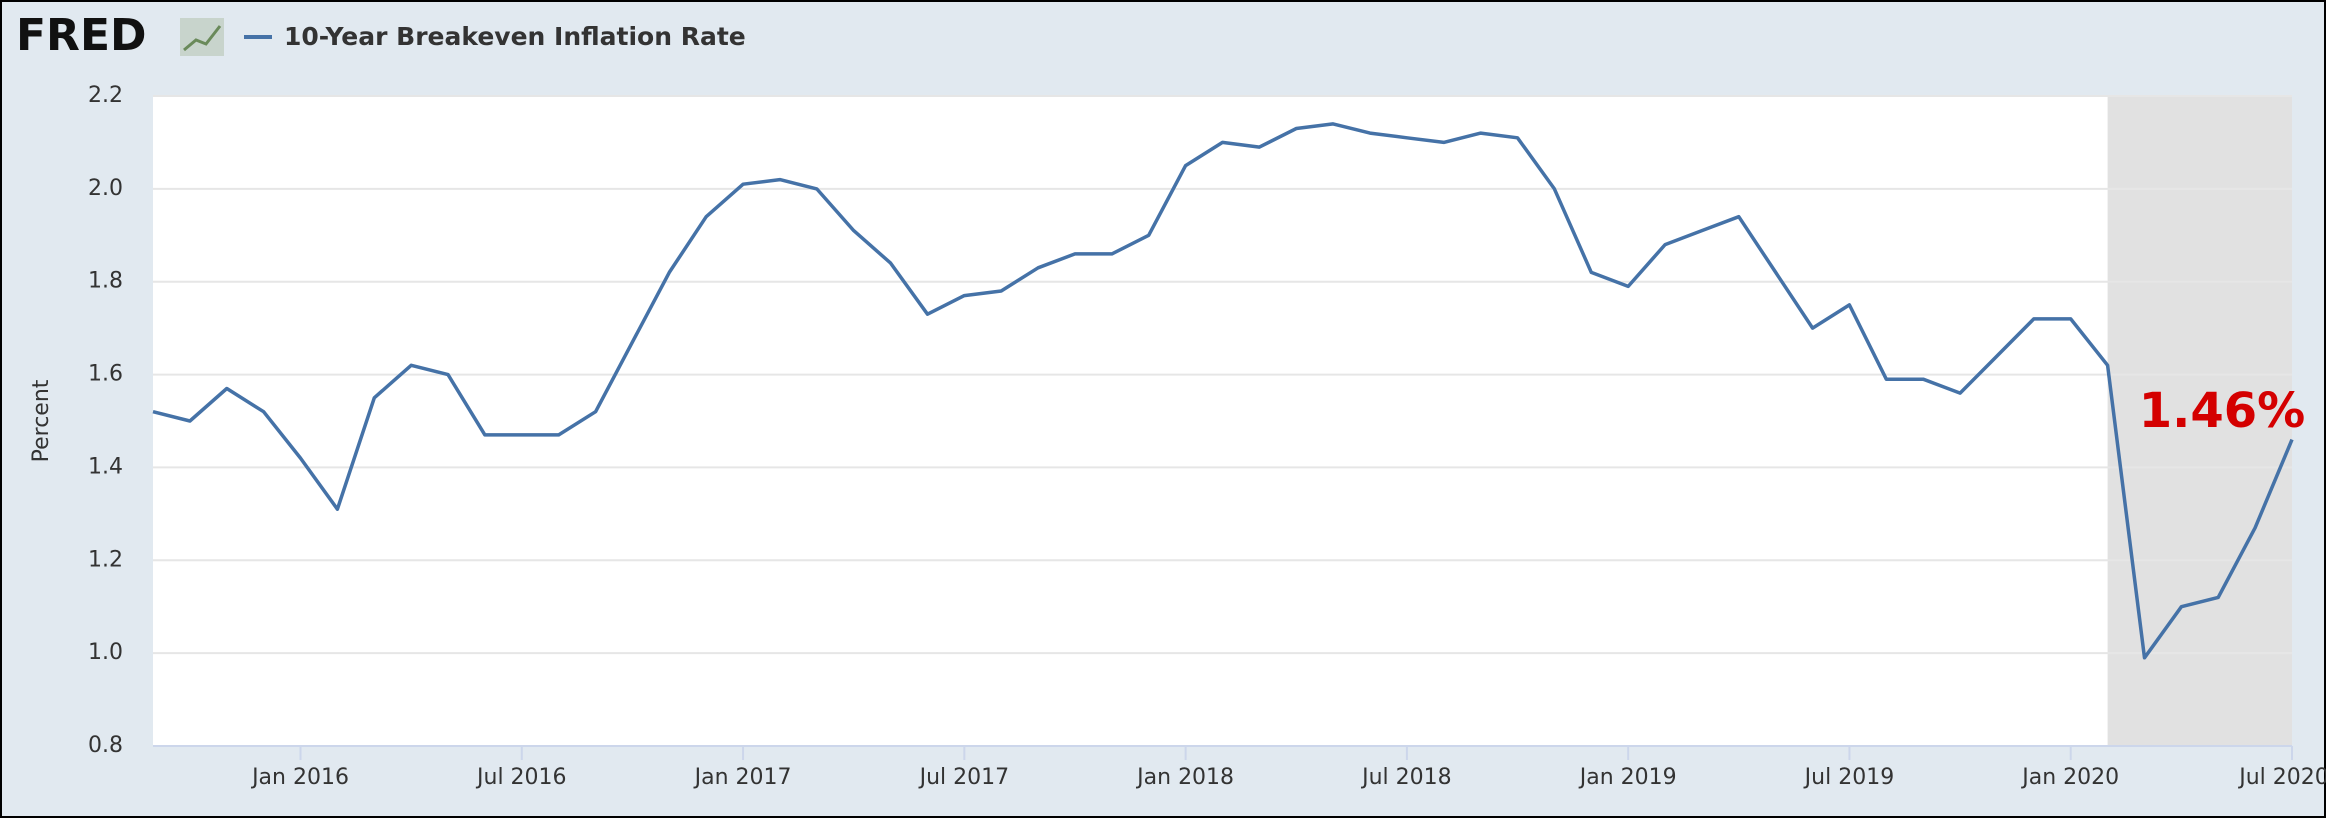  Describe the element at coordinates (105, 281) in the screenshot. I see `y-tick-label: 1.8` at that location.